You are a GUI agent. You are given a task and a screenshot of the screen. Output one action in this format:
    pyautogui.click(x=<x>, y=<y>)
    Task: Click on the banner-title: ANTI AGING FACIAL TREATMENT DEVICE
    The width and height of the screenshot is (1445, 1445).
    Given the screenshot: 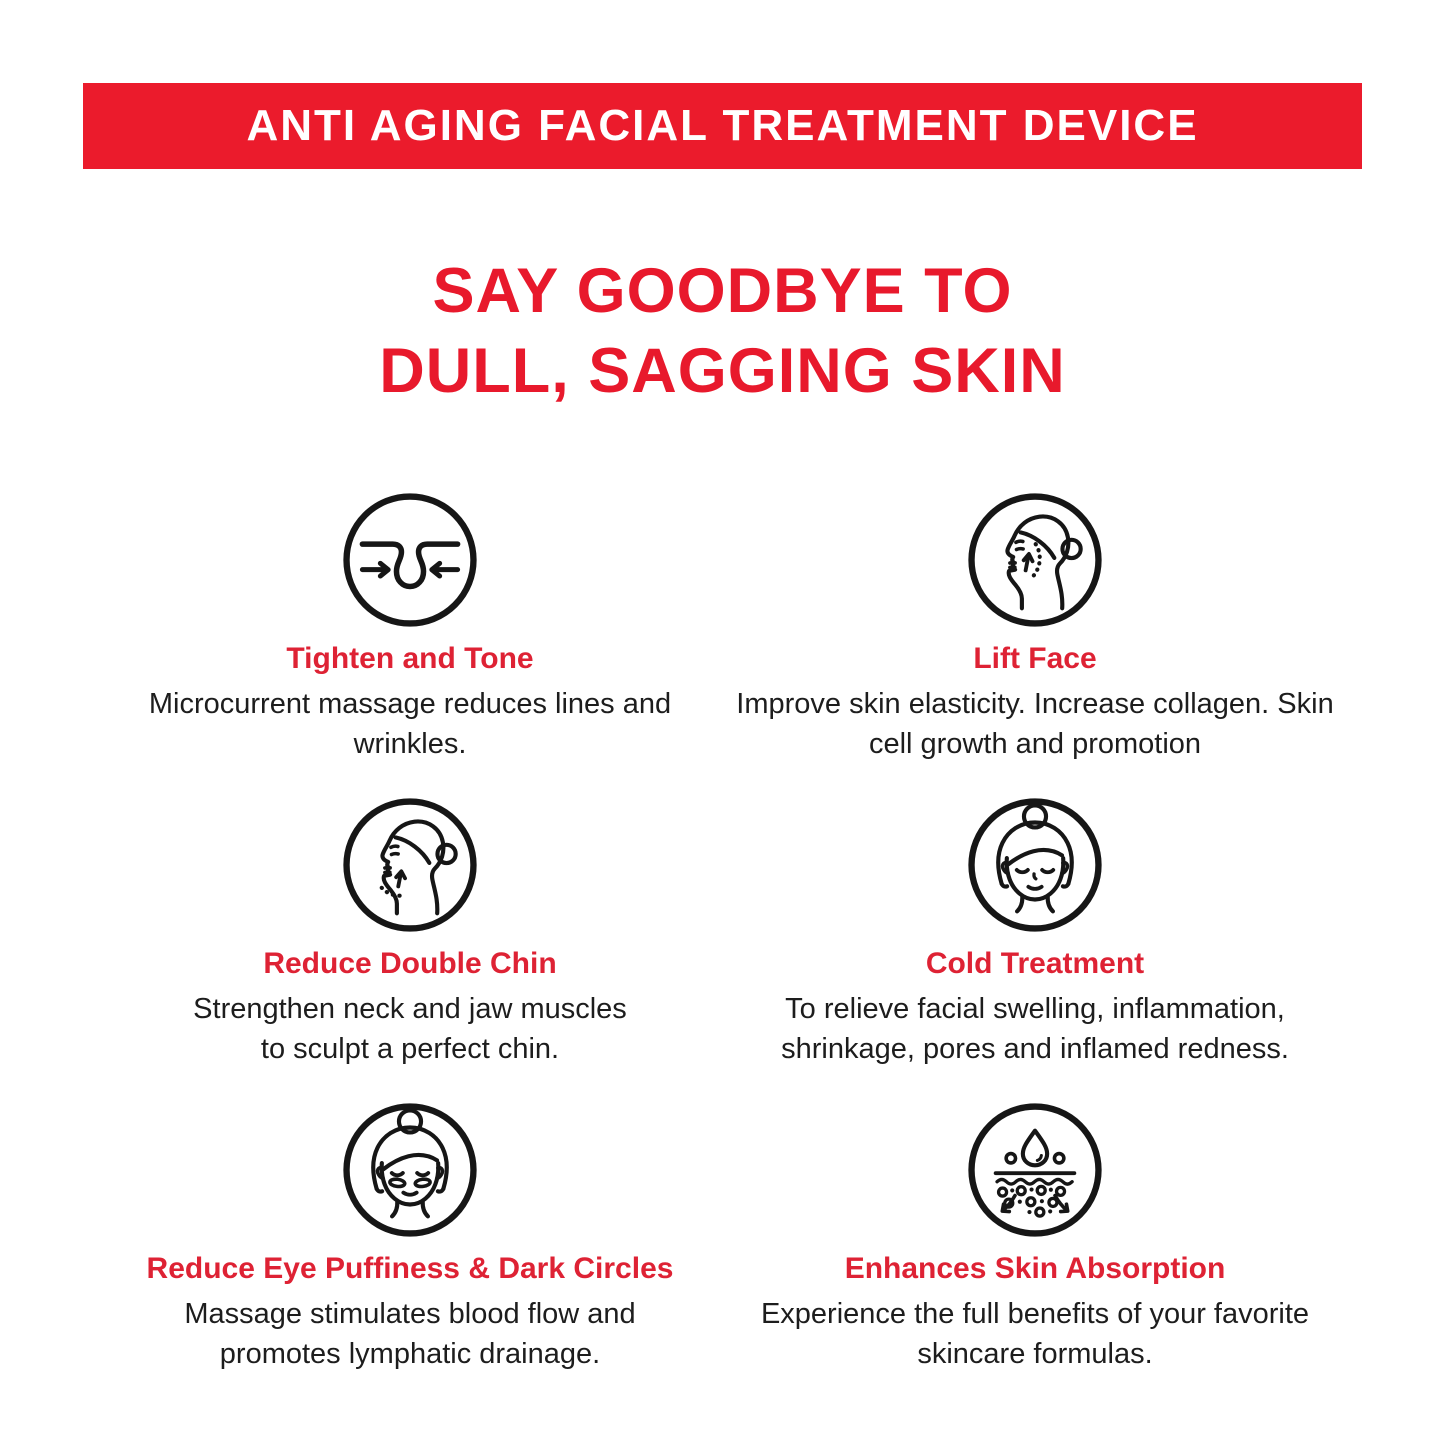 What is the action you would take?
    pyautogui.click(x=722, y=125)
    